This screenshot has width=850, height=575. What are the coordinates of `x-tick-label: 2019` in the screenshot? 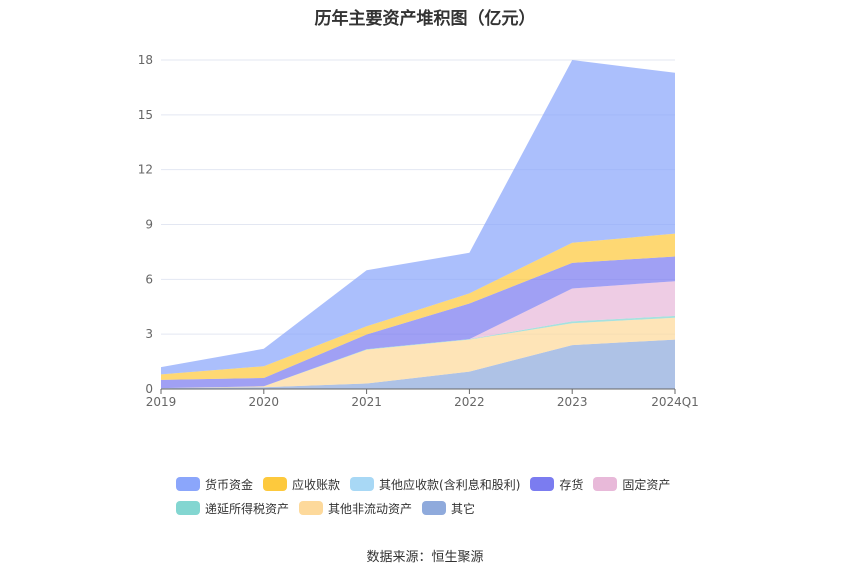 It's located at (161, 402).